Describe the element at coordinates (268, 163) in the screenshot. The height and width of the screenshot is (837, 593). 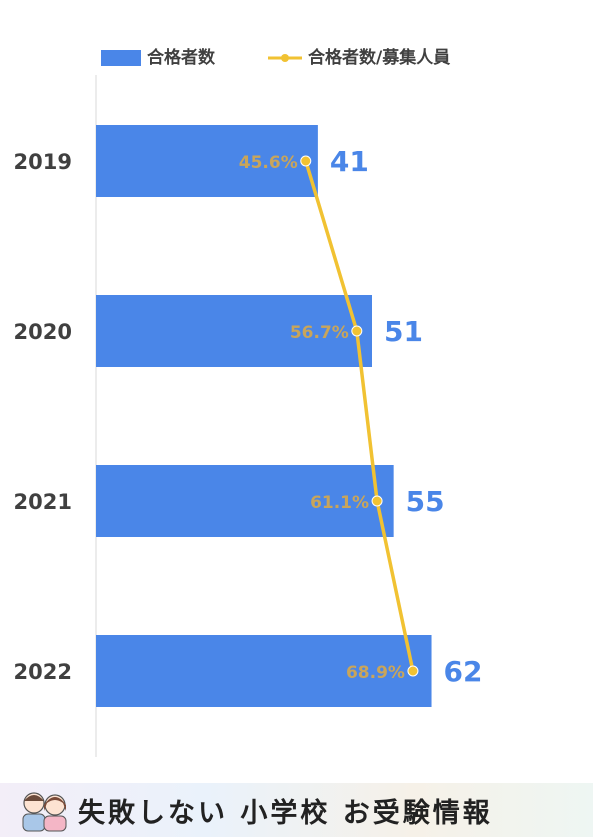
I see `rate-label-2019: 45.6%` at that location.